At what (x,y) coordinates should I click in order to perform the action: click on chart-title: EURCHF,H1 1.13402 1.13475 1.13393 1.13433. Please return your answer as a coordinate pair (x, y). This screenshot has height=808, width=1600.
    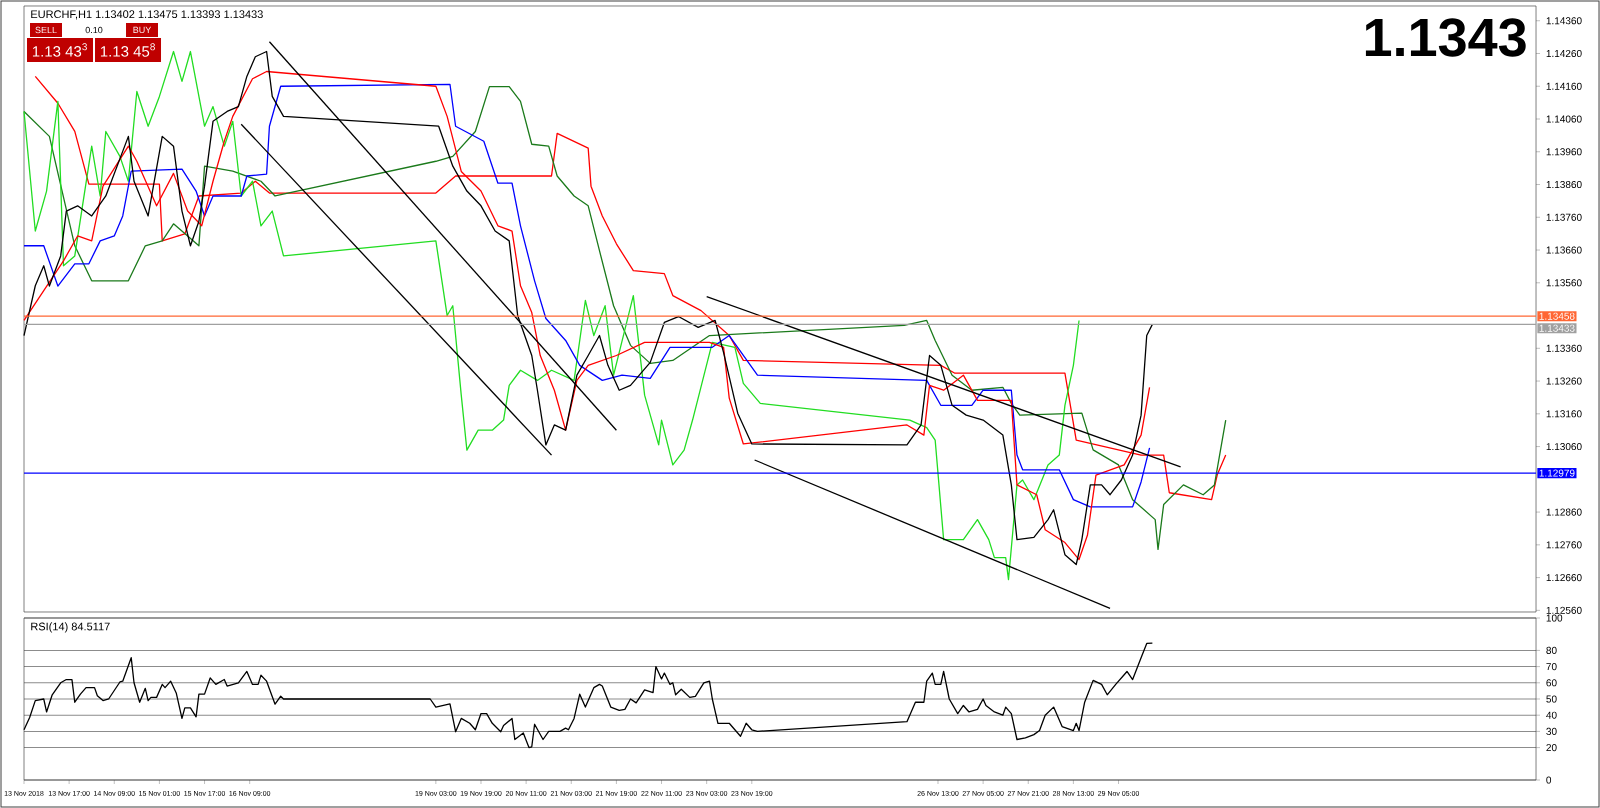
    Looking at the image, I should click on (147, 15).